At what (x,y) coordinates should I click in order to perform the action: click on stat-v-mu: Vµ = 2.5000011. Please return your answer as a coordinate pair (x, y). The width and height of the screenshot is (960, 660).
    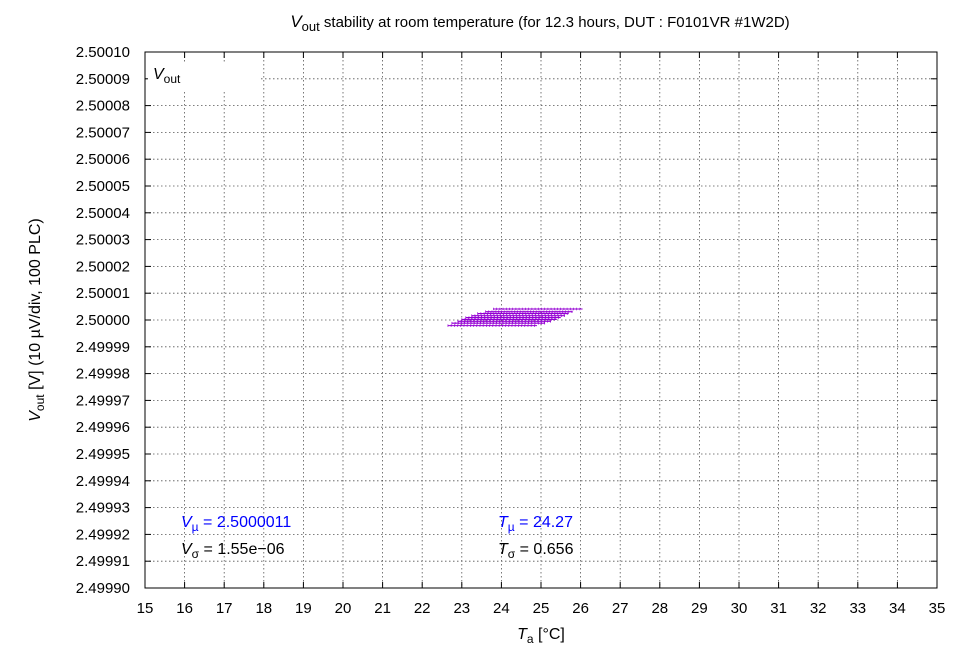
    Looking at the image, I should click on (236, 524).